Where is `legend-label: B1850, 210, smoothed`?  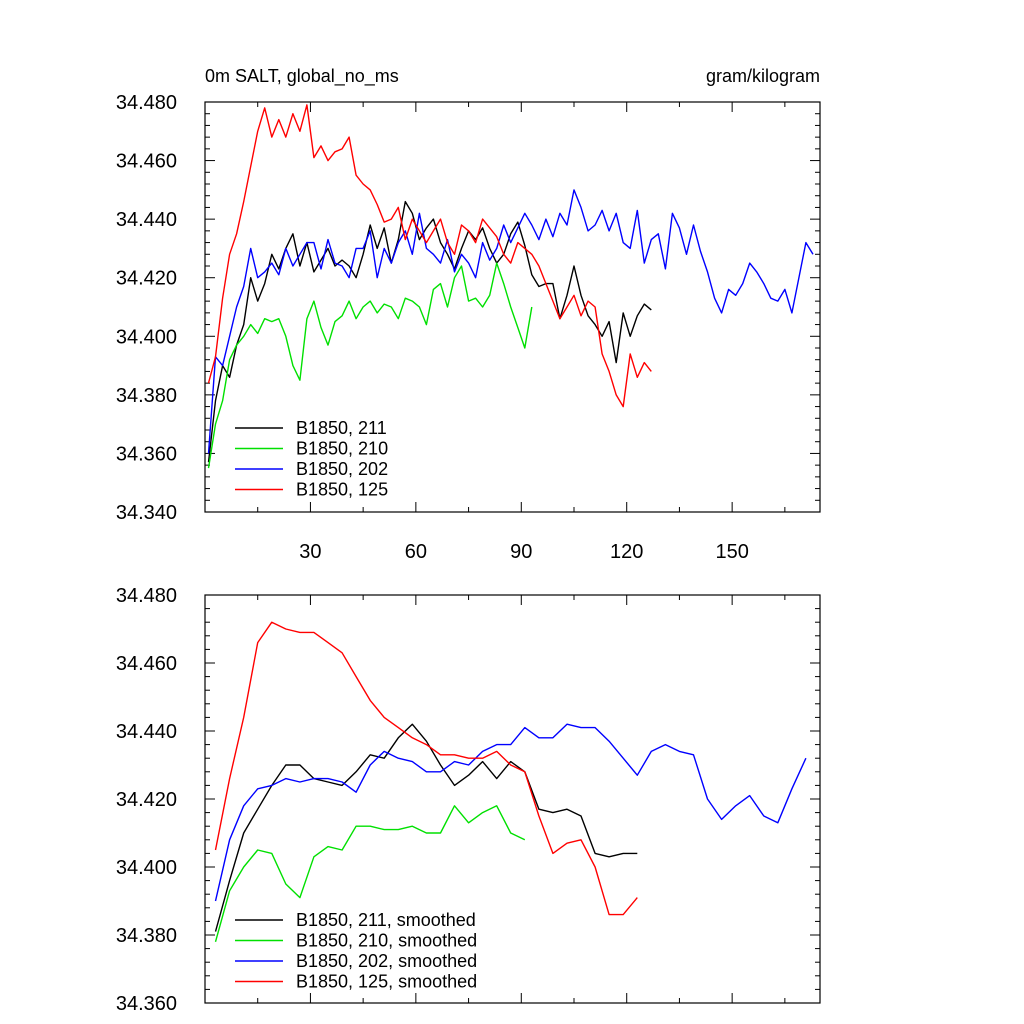 legend-label: B1850, 210, smoothed is located at coordinates (386, 941).